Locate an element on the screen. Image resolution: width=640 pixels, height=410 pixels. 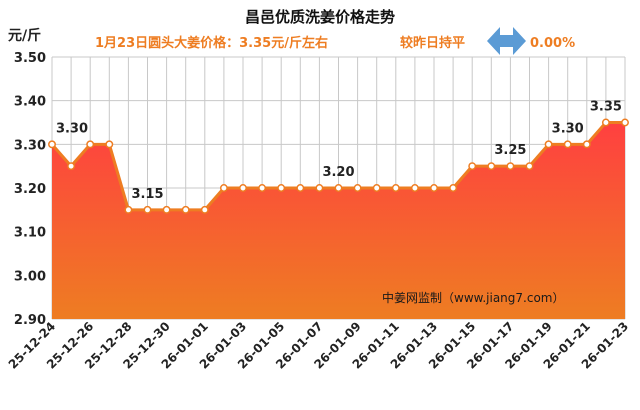
y-tick-label: 3.20 is located at coordinates (30, 189).